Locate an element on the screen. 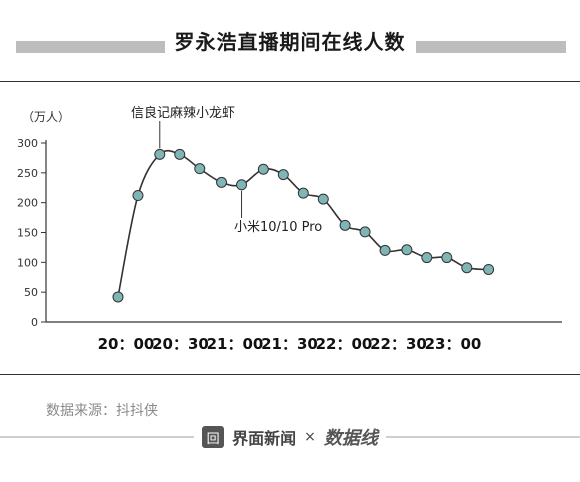  data-source: 数据来源：抖抖侠 is located at coordinates (102, 411).